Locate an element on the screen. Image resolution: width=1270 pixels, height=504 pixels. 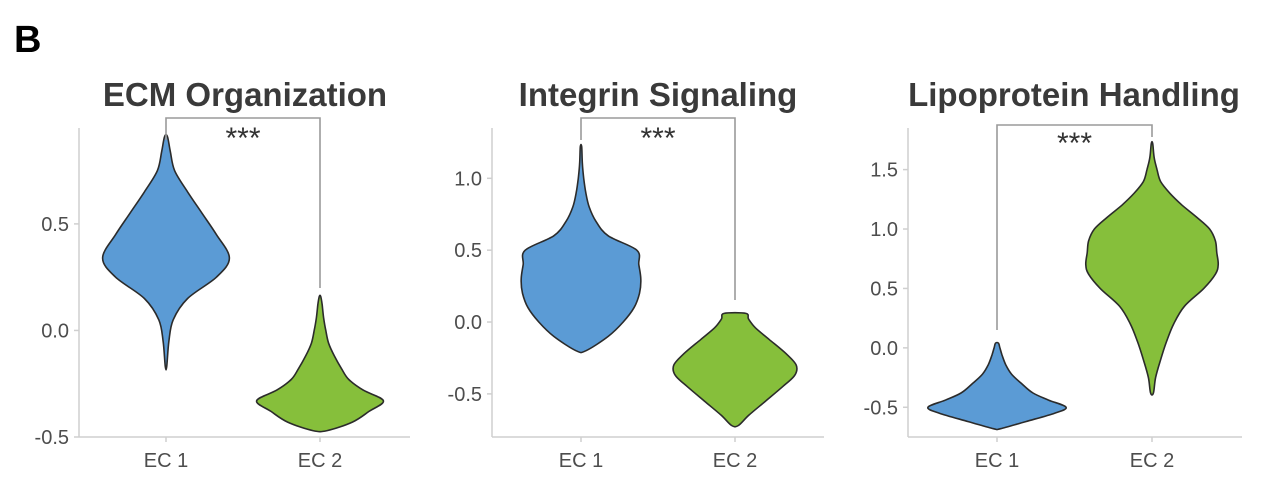
y-tick-label: 1.5 is located at coordinates (884, 171).